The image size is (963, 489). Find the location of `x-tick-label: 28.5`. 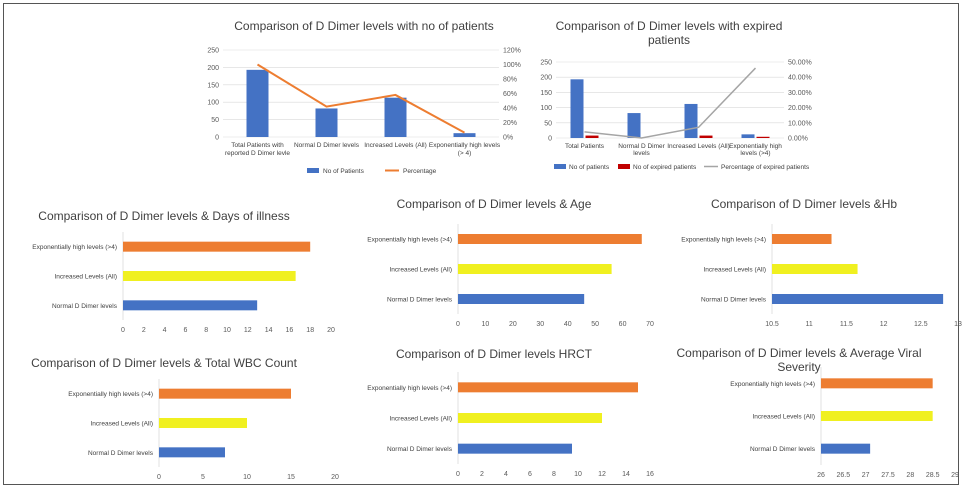

x-tick-label: 28.5 is located at coordinates (933, 475).